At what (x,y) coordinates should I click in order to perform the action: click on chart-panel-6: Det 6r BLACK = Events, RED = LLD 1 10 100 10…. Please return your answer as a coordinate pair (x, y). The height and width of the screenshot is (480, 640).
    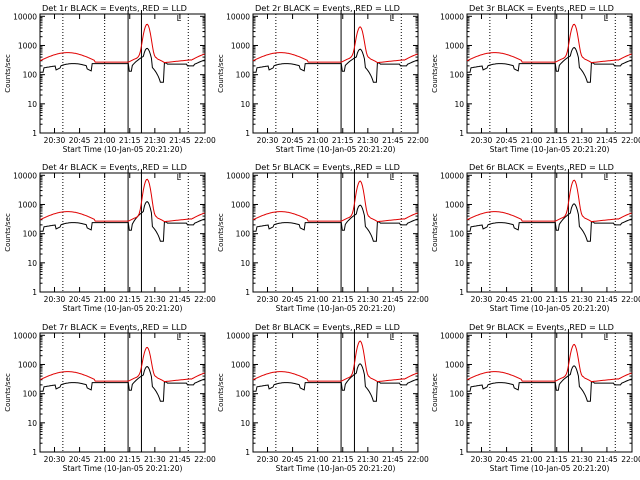
    Looking at the image, I should click on (535, 237).